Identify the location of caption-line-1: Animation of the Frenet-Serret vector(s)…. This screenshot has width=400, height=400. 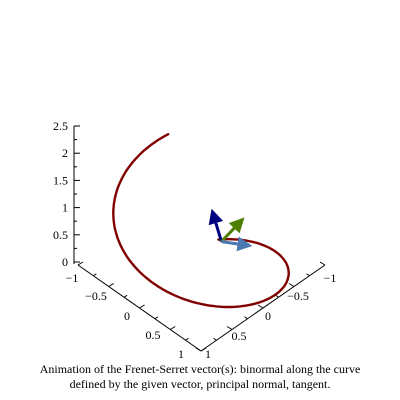
(200, 369).